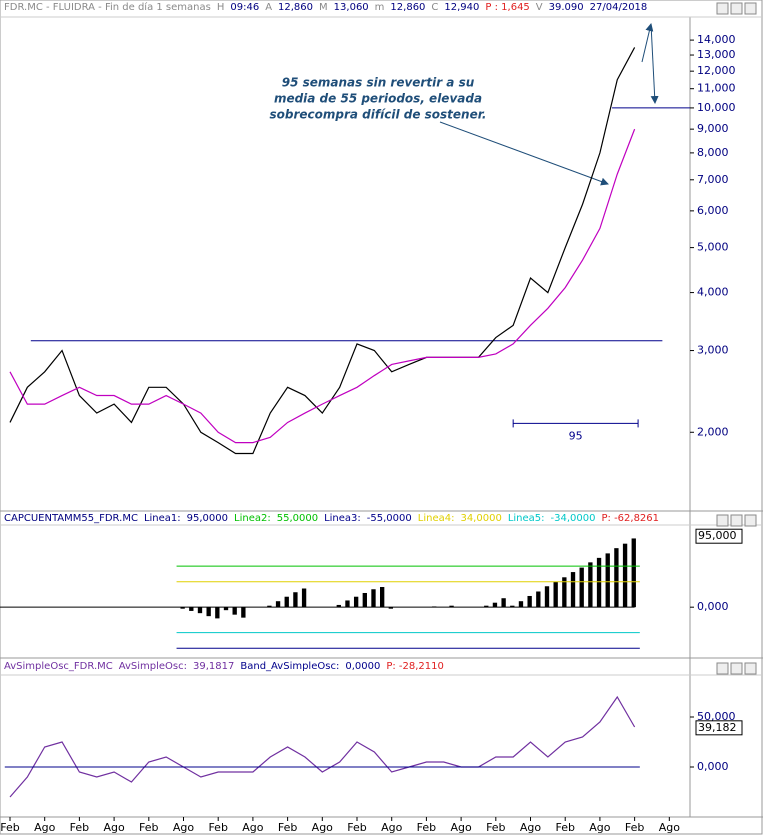 The height and width of the screenshot is (835, 763). I want to click on legend-name: Linea5:, so click(526, 518).